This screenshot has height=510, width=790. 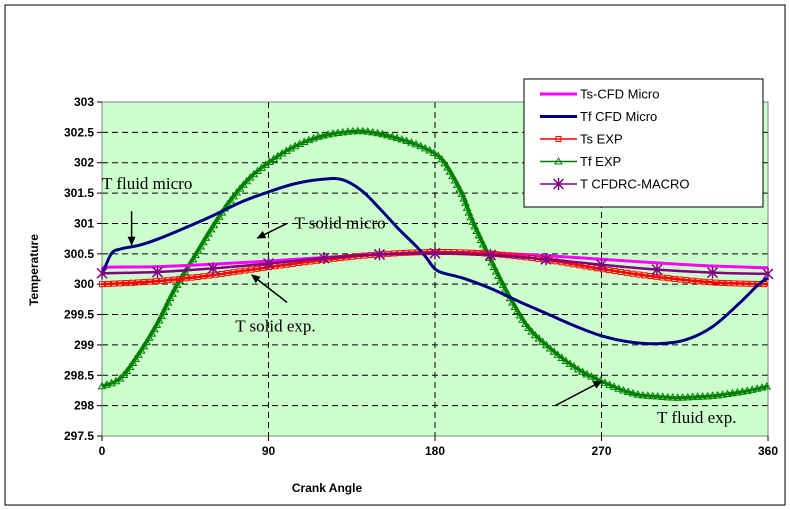 I want to click on legend-label: T CFDRC-MACRO, so click(x=635, y=184).